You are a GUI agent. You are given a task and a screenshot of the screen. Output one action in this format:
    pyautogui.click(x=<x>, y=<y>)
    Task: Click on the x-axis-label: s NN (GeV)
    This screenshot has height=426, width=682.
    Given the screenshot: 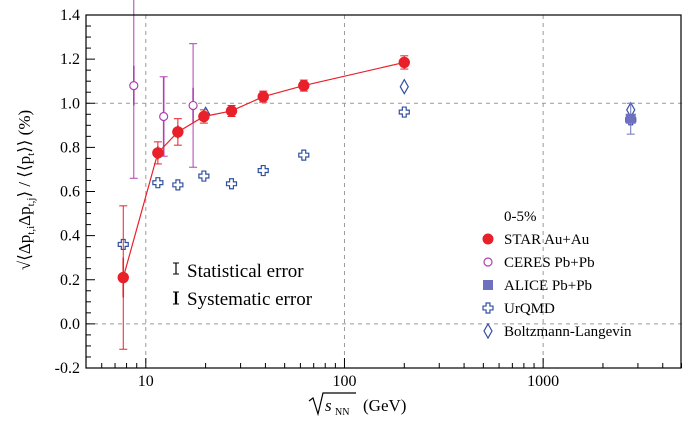 What is the action you would take?
    pyautogui.click(x=357, y=405)
    